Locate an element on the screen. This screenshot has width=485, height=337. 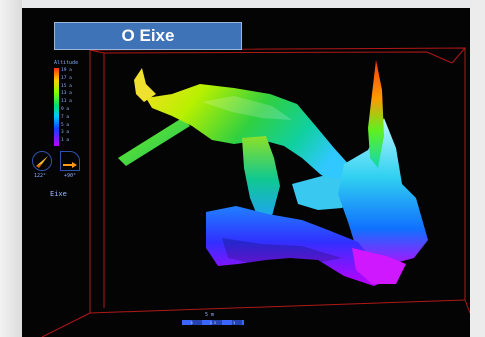
passage-arm-green is located at coordinates (154, 142).